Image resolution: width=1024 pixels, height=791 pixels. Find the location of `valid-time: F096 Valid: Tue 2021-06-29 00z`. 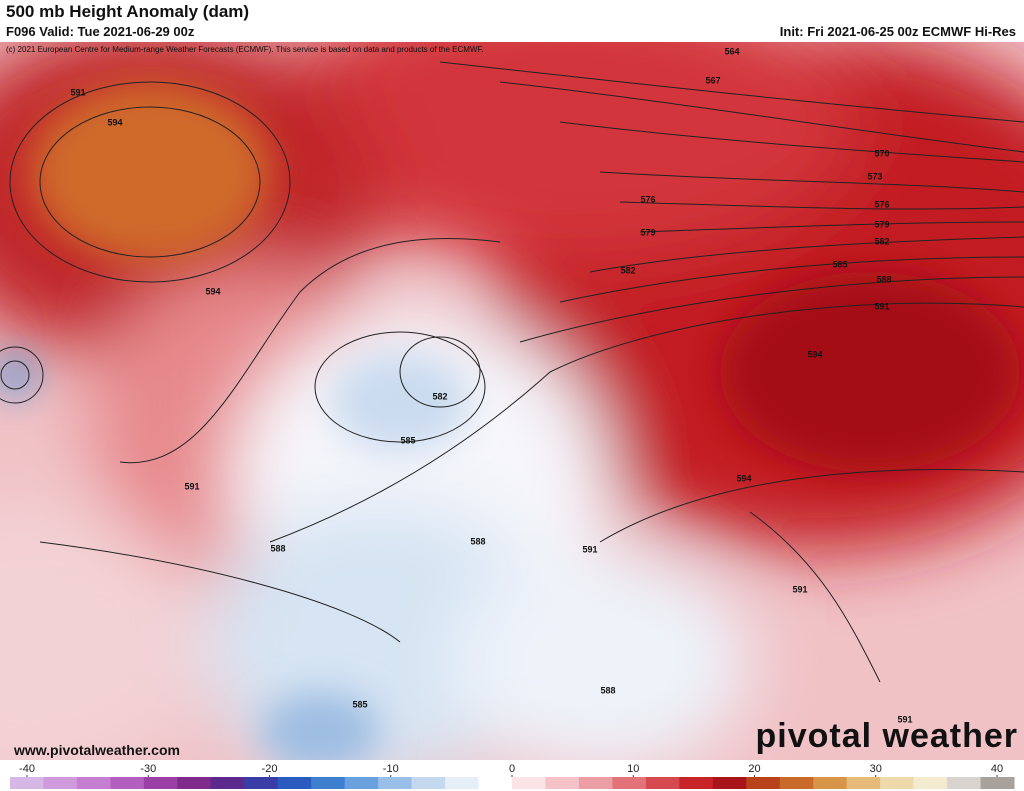

valid-time: F096 Valid: Tue 2021-06-29 00z is located at coordinates (100, 31).